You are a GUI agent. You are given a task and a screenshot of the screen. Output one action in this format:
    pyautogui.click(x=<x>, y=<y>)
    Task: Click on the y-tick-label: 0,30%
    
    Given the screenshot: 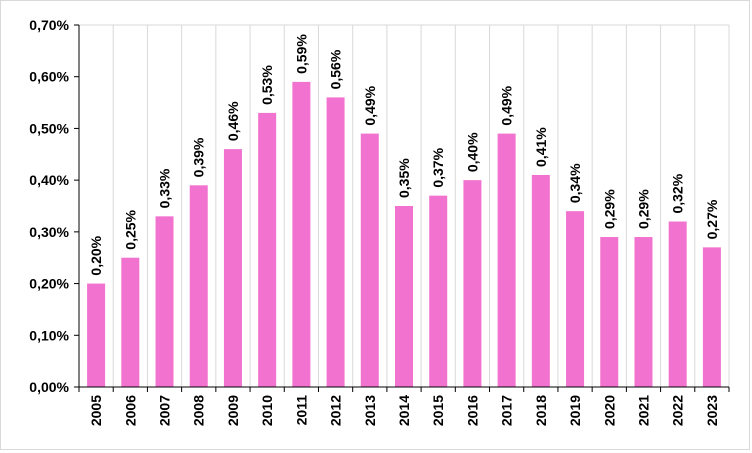 What is the action you would take?
    pyautogui.click(x=49, y=232)
    